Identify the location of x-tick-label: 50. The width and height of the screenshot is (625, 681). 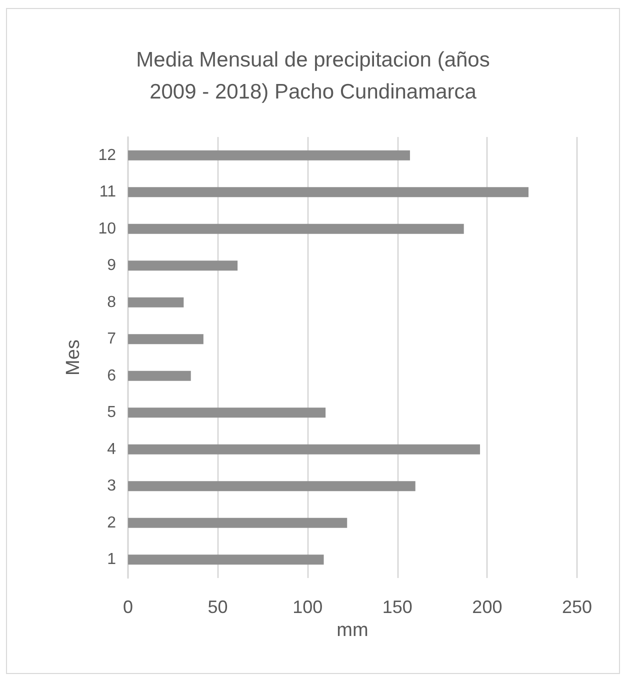
(218, 607).